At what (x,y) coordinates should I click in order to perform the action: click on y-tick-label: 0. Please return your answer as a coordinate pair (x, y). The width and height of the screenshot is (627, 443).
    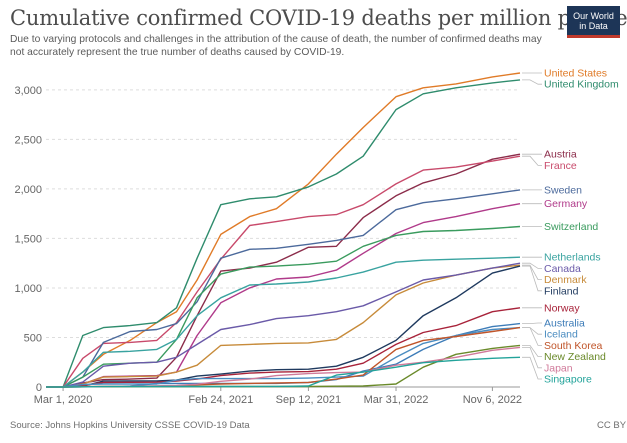
    Looking at the image, I should click on (39, 388).